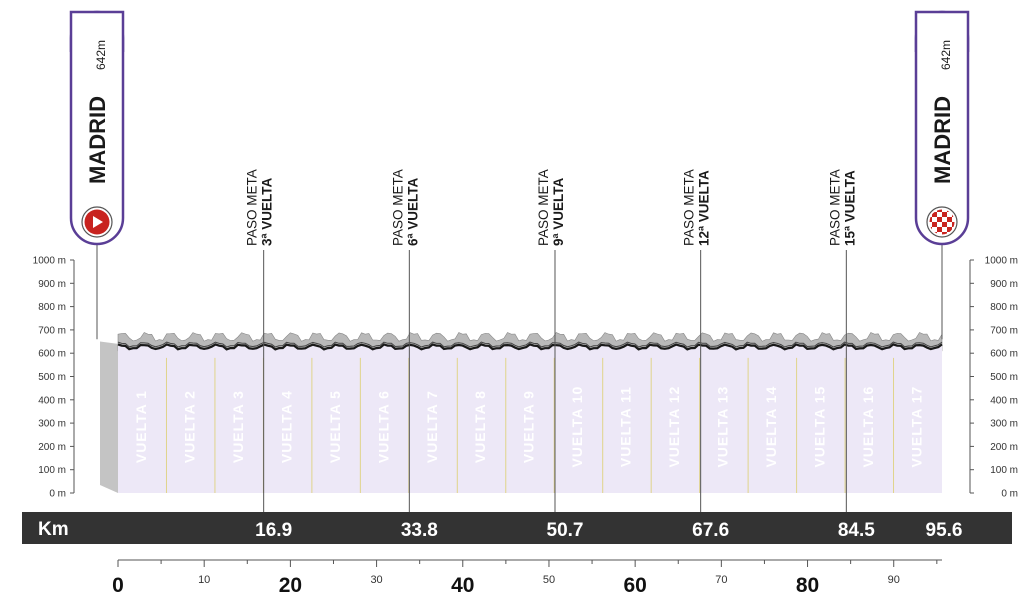 Image resolution: width=1024 pixels, height=608 pixels. I want to click on pass-label-line2: 6ª VUELTA, so click(412, 211).